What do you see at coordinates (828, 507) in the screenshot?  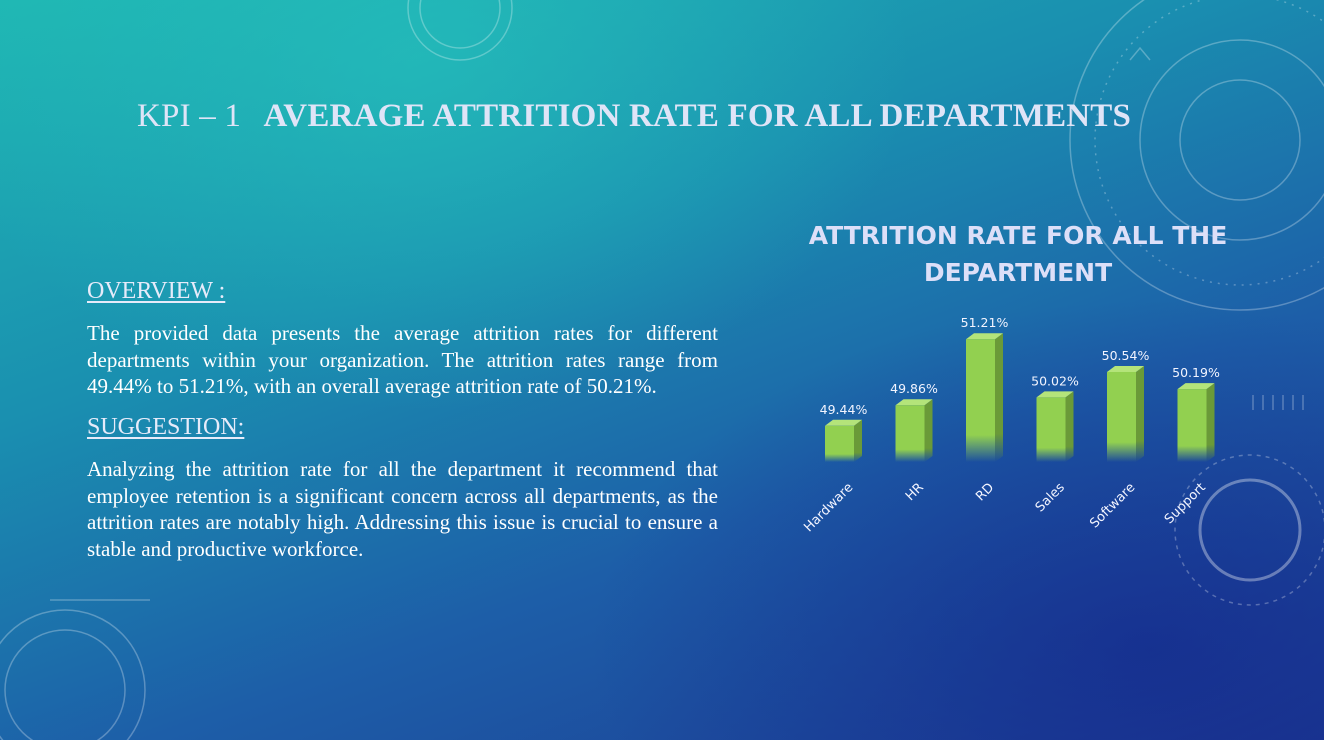 I see `tick-label: Hardware` at bounding box center [828, 507].